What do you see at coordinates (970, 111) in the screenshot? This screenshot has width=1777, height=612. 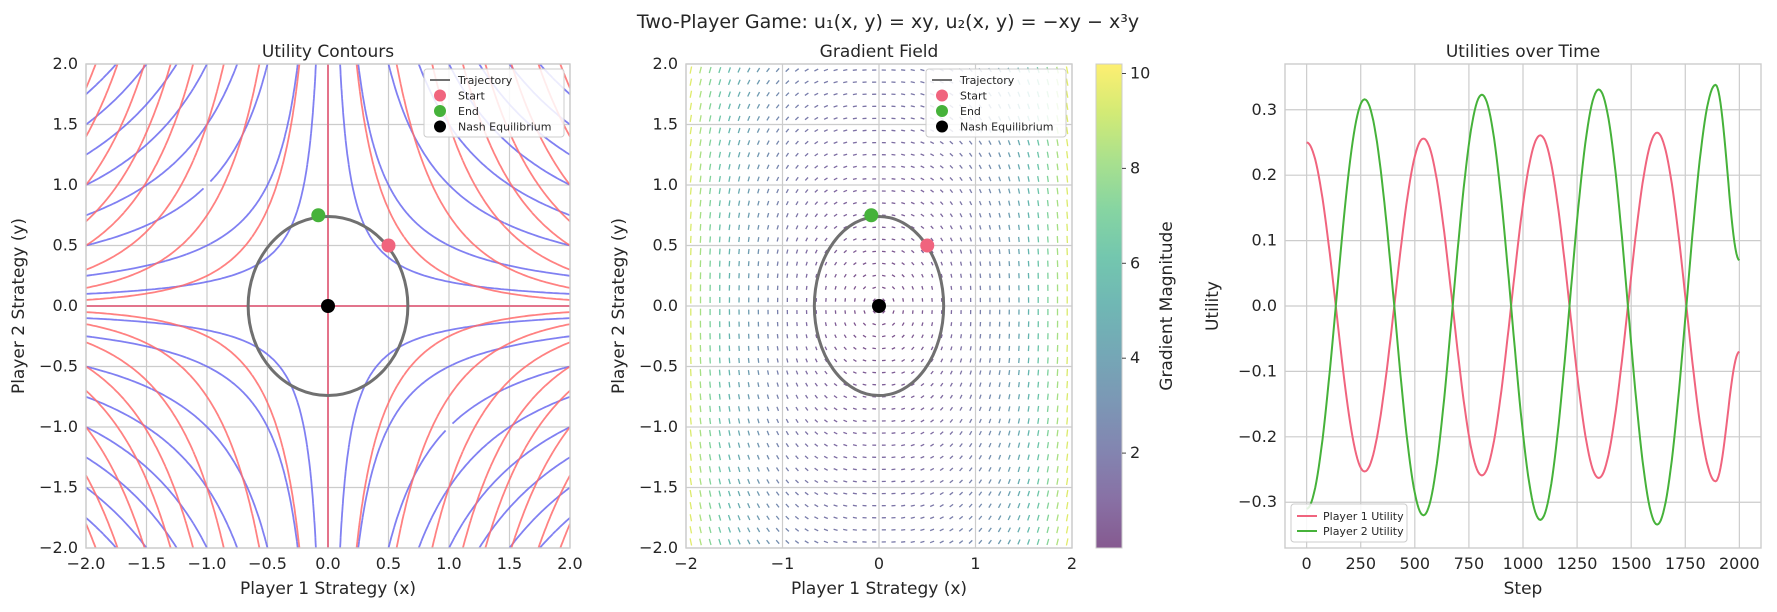 I see `legend-label-end: End` at bounding box center [970, 111].